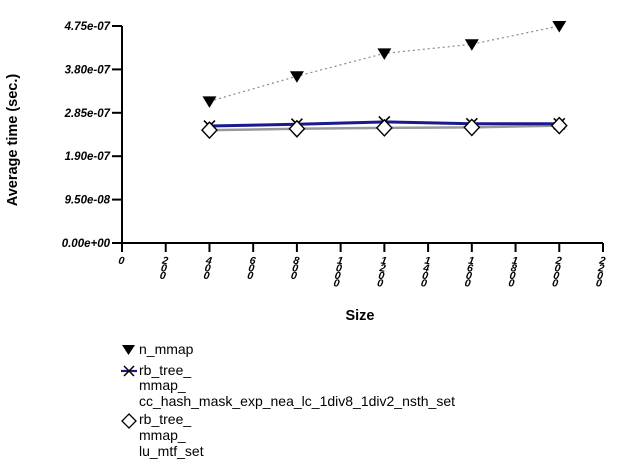  I want to click on y-tick-label: 0.00e+00, so click(86, 244).